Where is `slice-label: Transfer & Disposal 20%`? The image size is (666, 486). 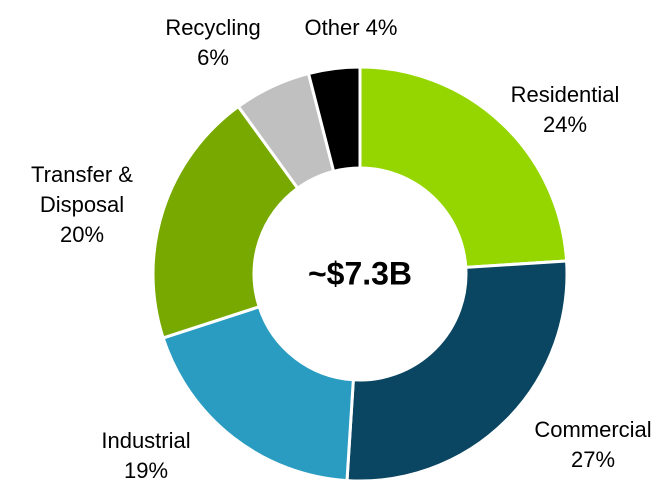
slice-label: Transfer & Disposal 20% is located at coordinates (82, 205).